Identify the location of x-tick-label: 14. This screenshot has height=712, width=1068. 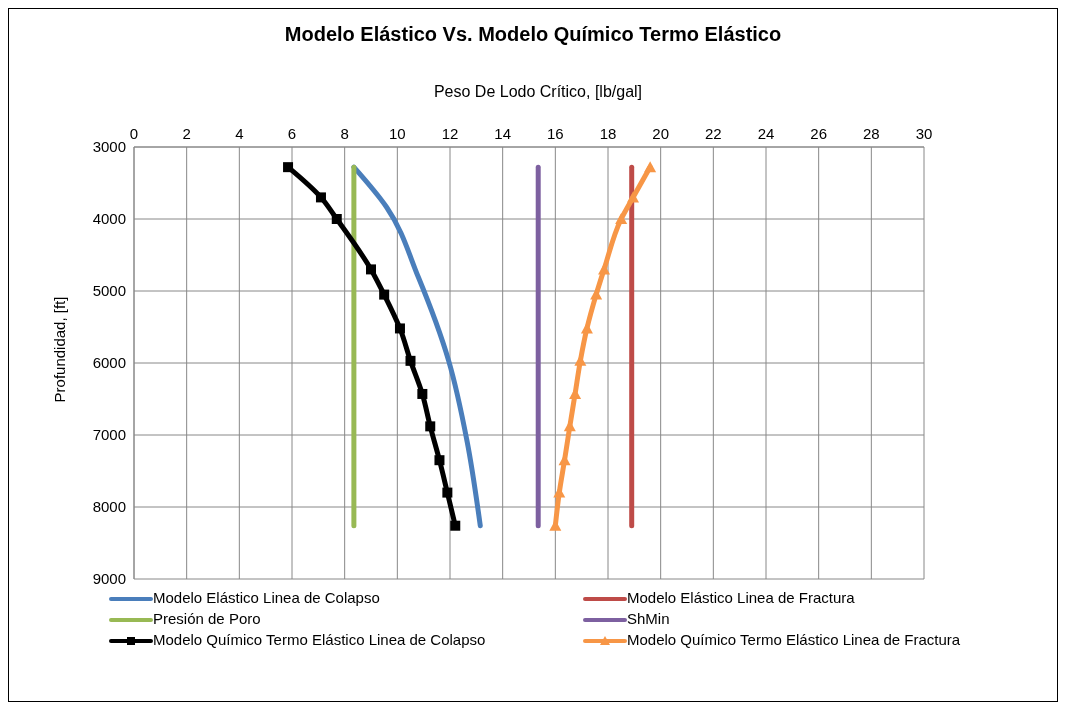
(503, 133).